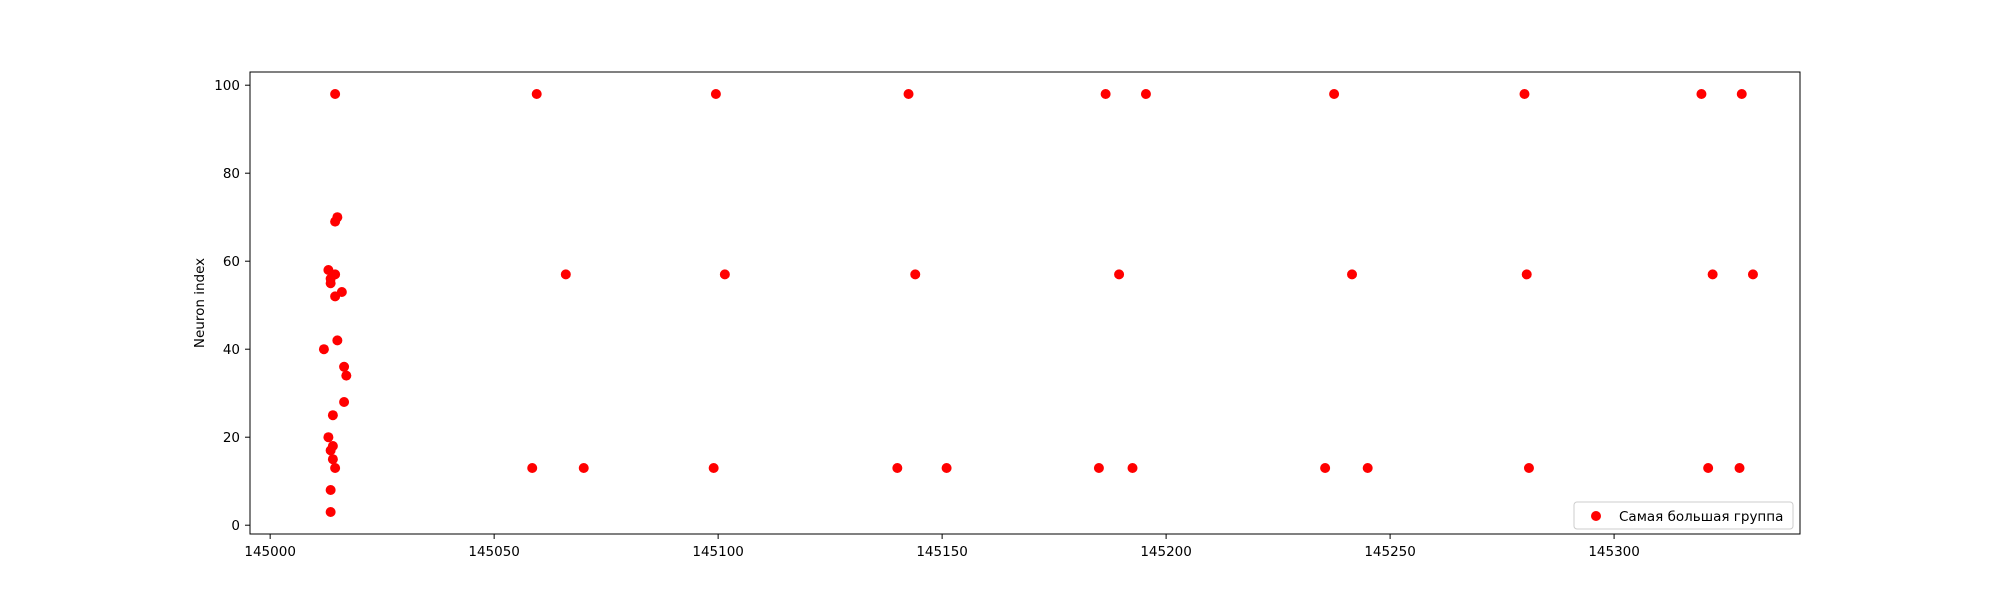 The image size is (2000, 600). I want to click on x-tick-label: 145150, so click(942, 552).